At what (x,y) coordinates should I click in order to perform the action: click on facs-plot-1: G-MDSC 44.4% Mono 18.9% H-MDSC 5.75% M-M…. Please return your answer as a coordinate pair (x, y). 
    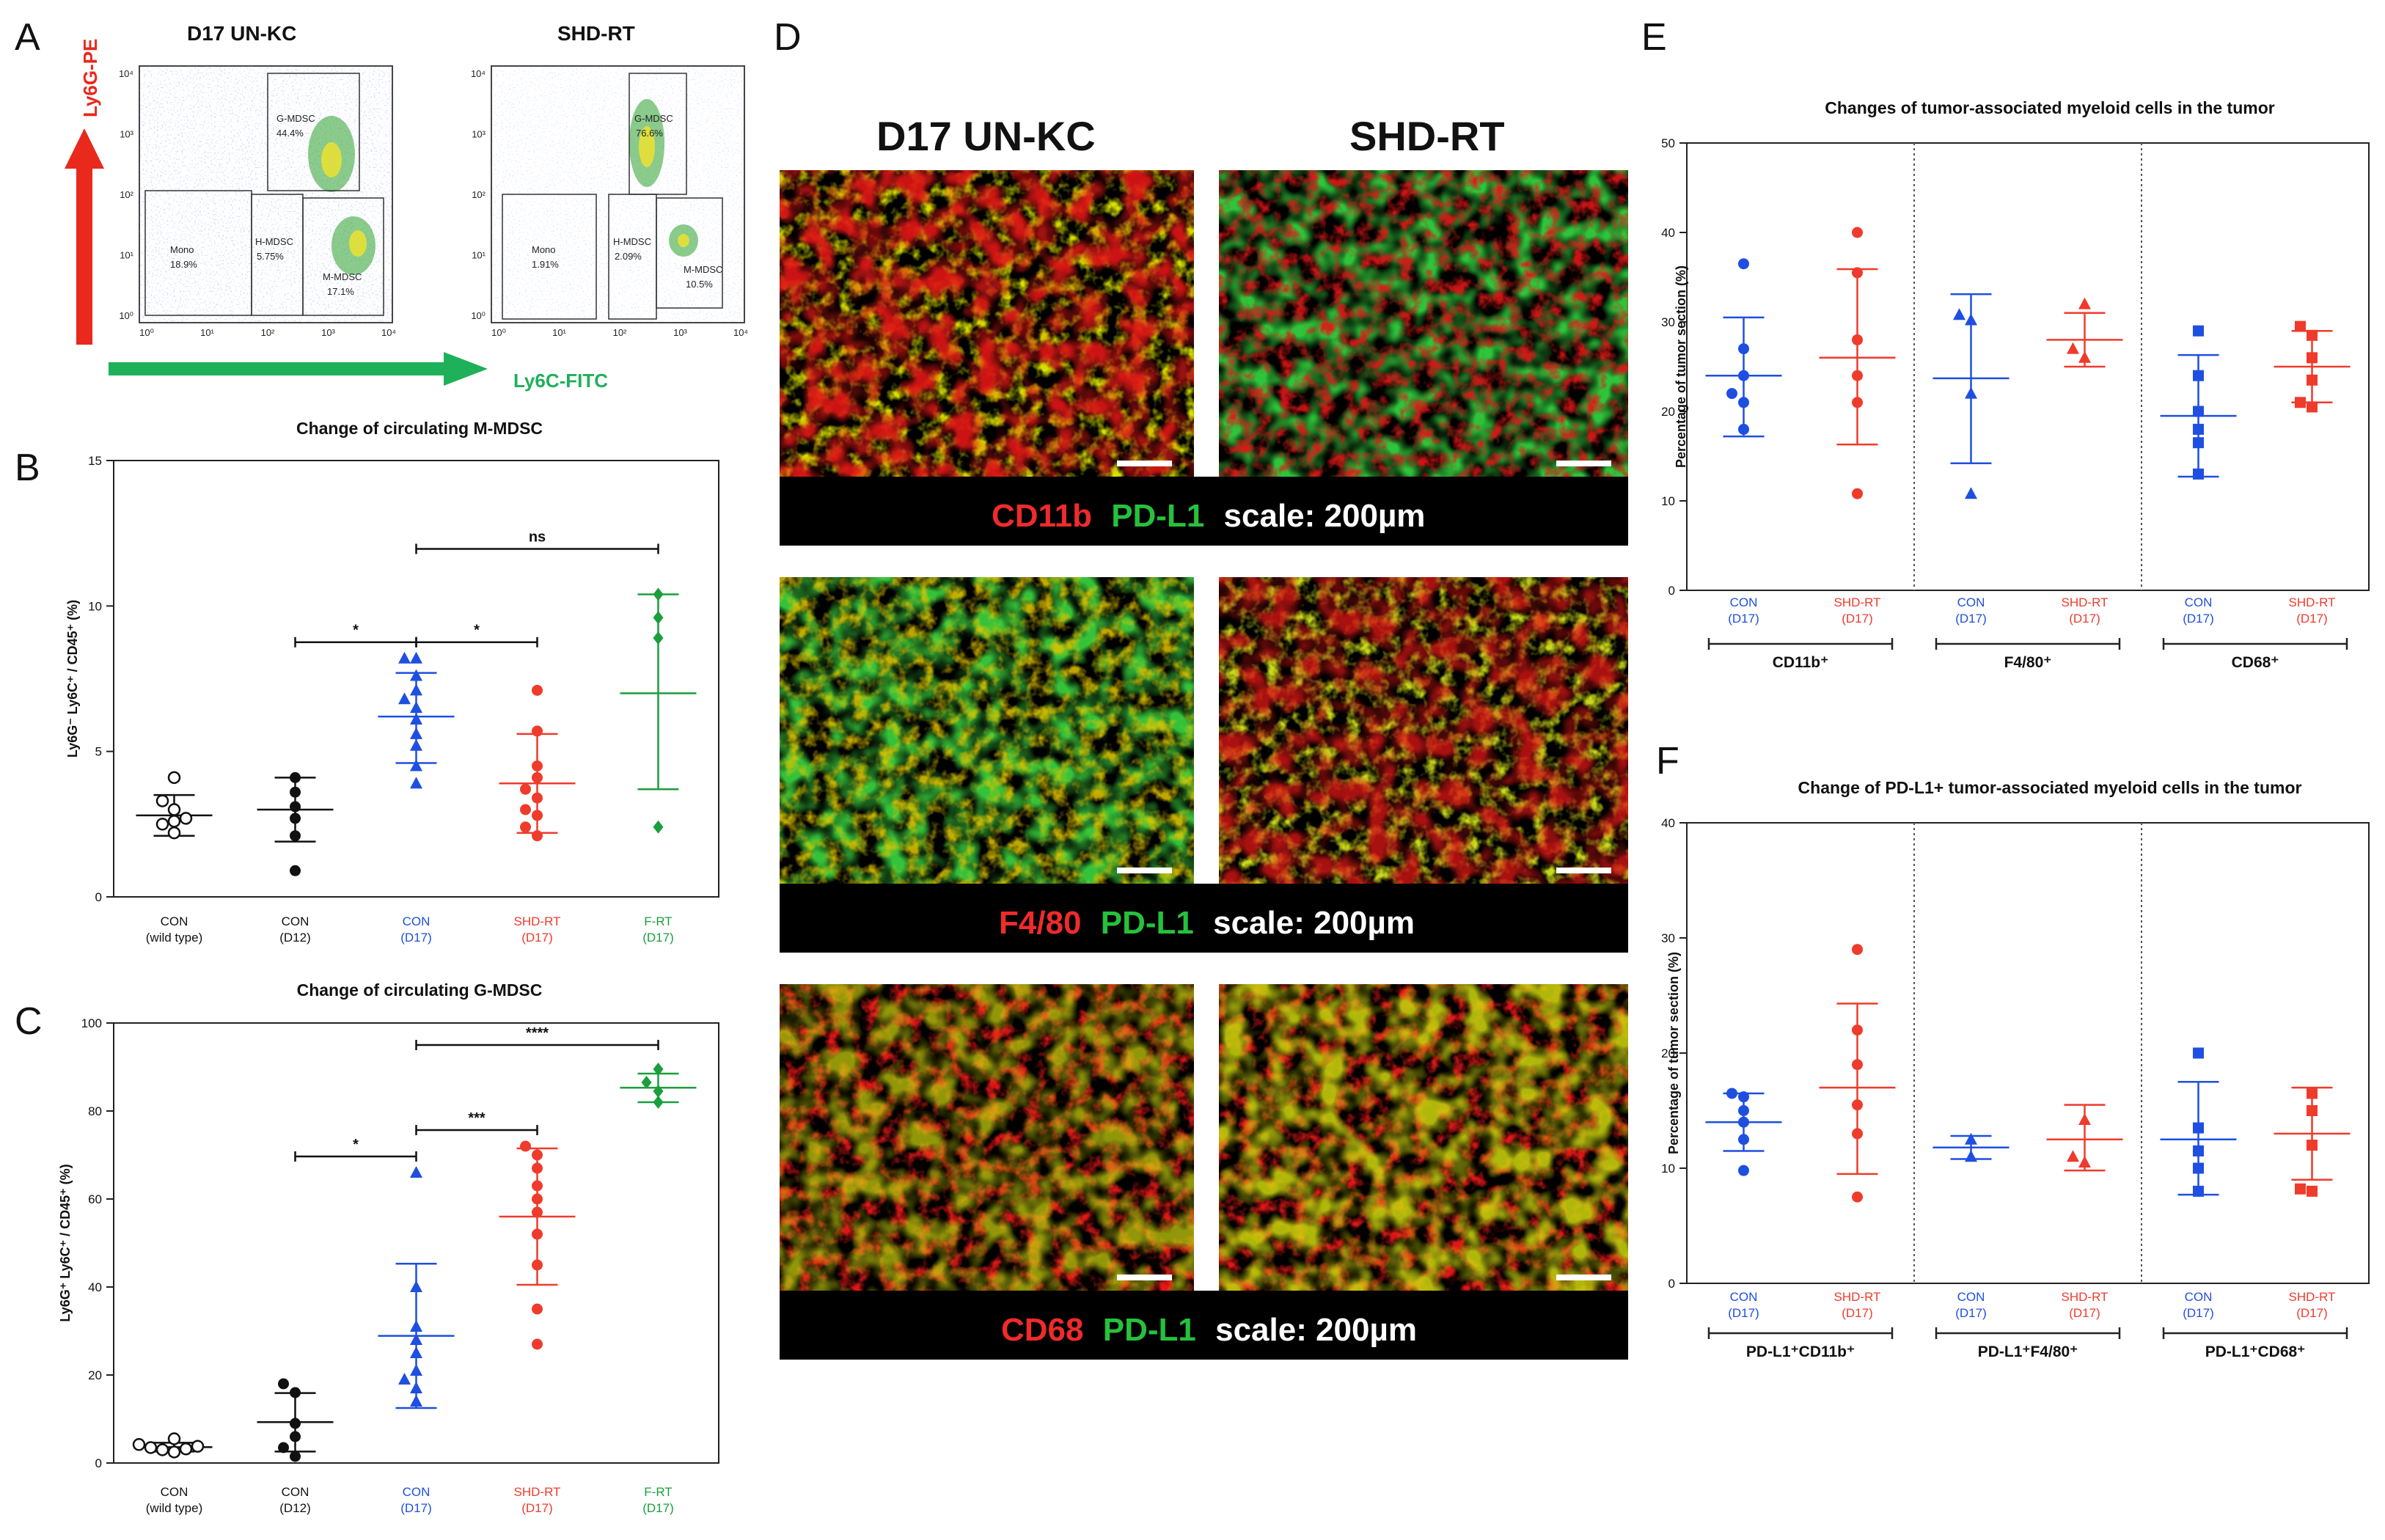
    Looking at the image, I should click on (257, 201).